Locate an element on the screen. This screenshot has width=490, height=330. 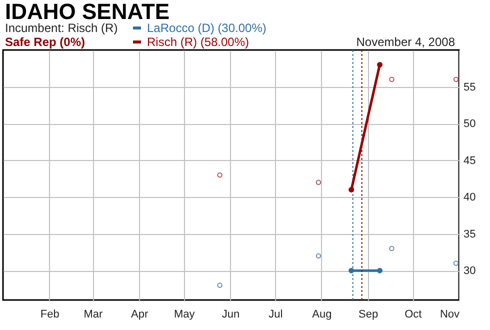
text: Safe Rep (0%) is located at coordinates (45, 42).